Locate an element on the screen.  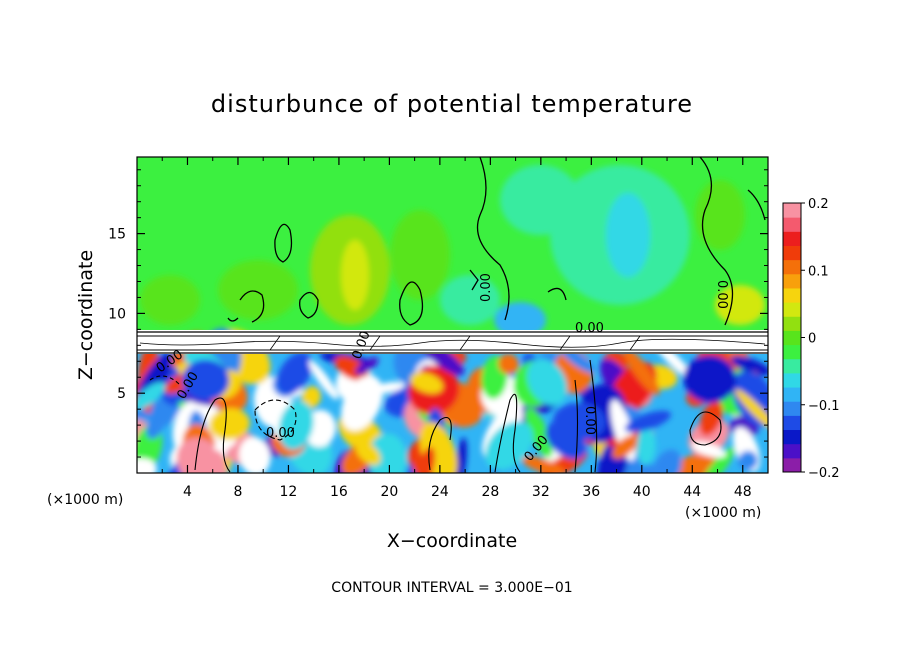
x-axis-label: X−coordinate is located at coordinates (452, 541).